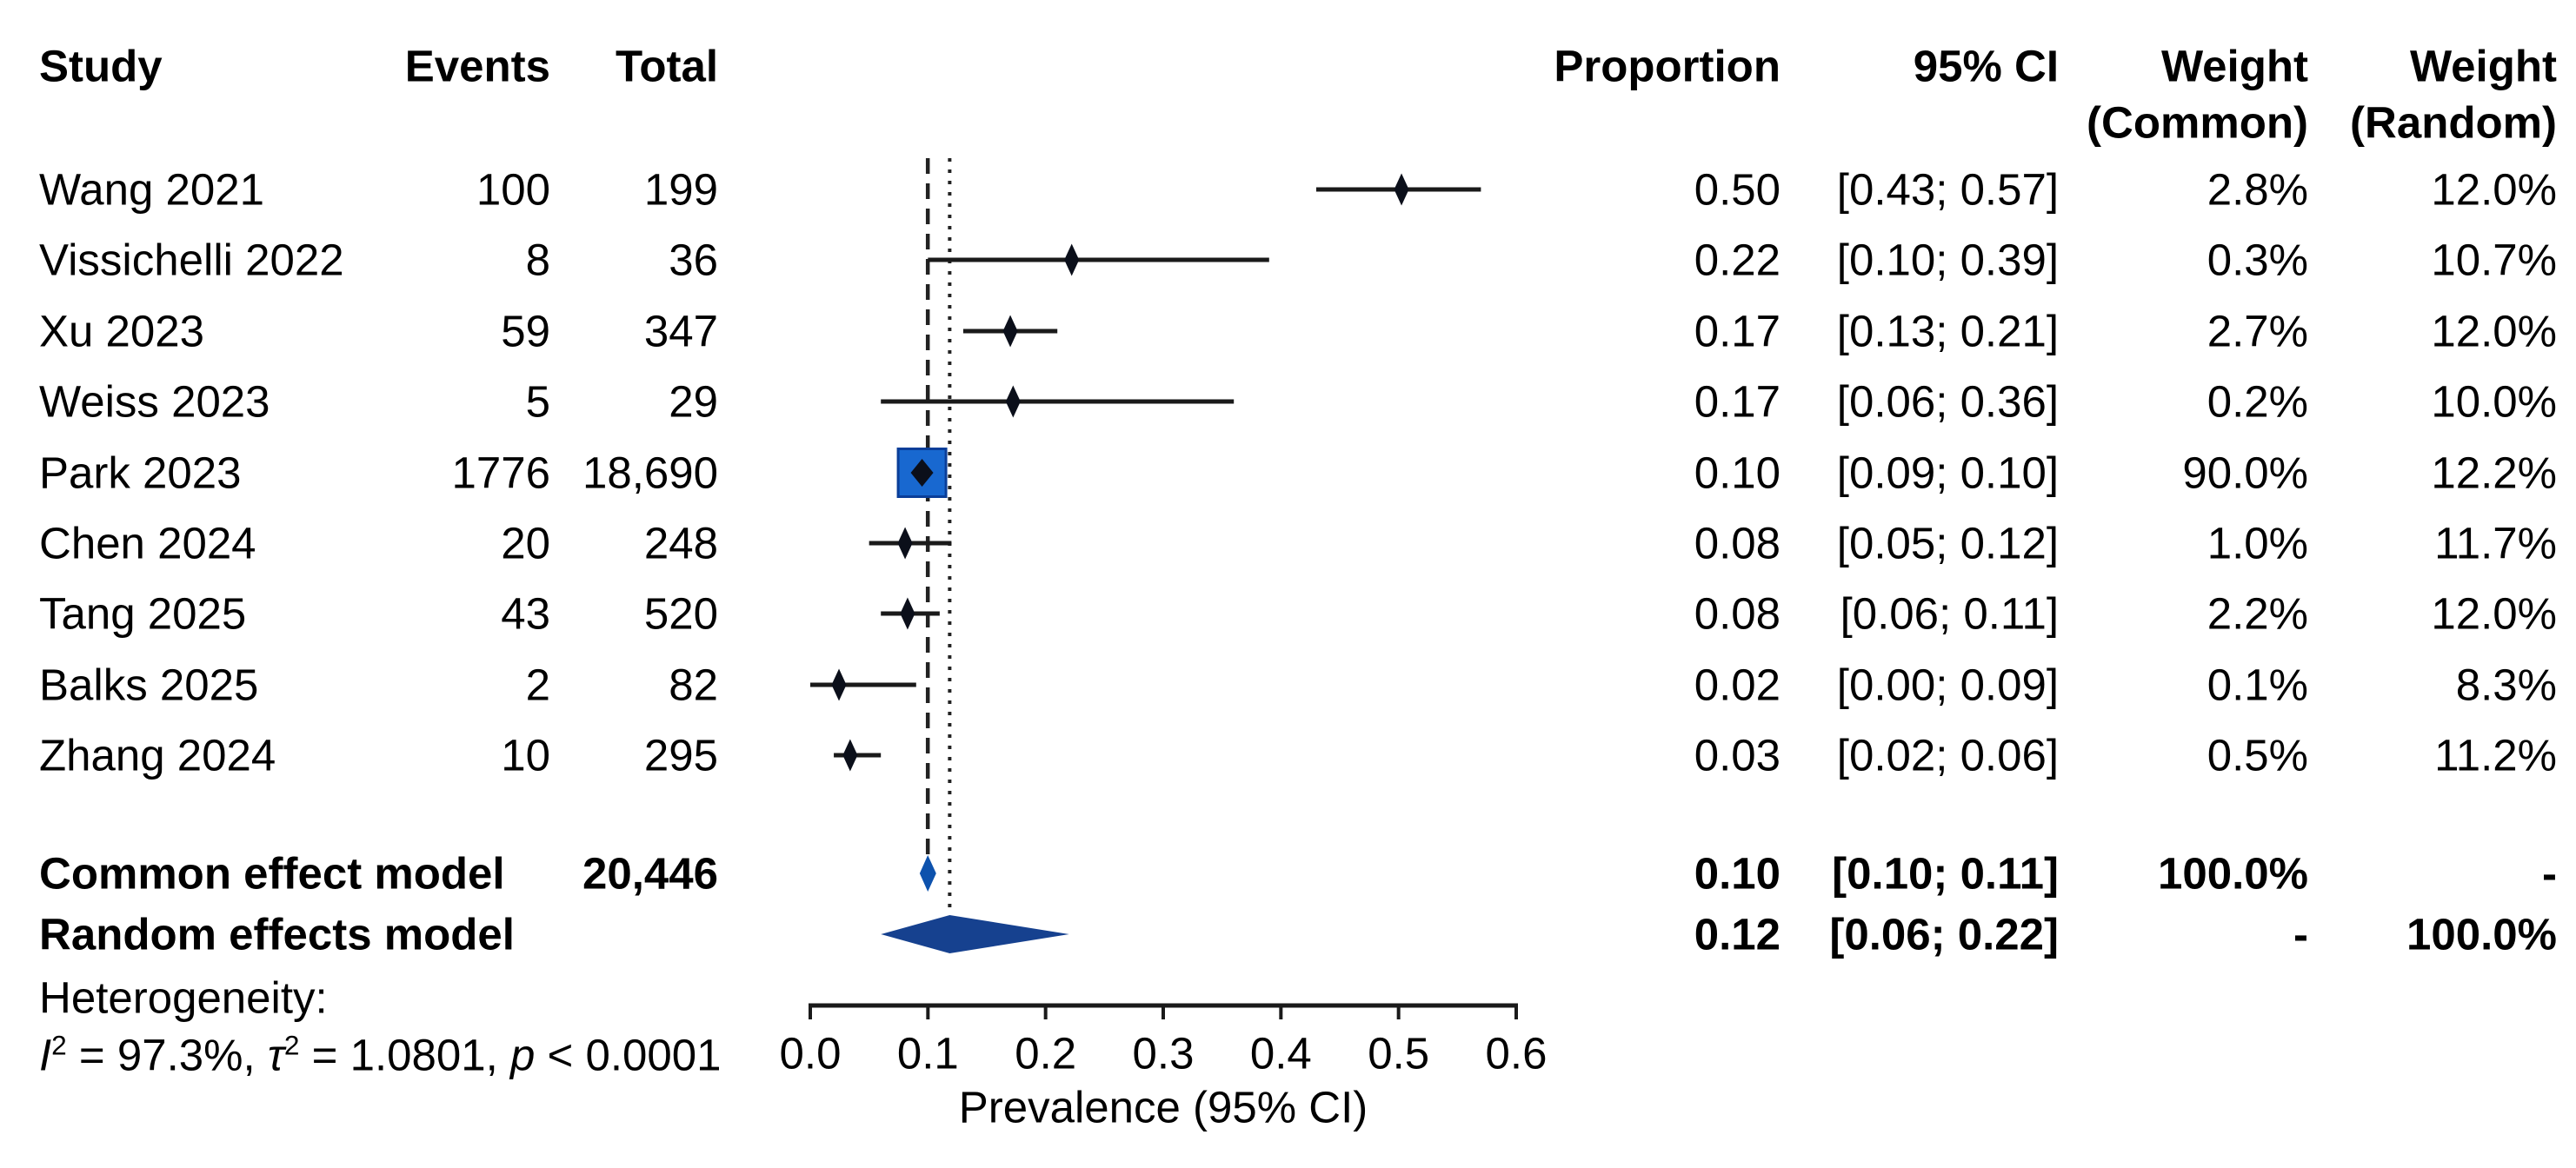 Image resolution: width=2576 pixels, height=1168 pixels. I want to click on col-header-total: Total, so click(666, 66).